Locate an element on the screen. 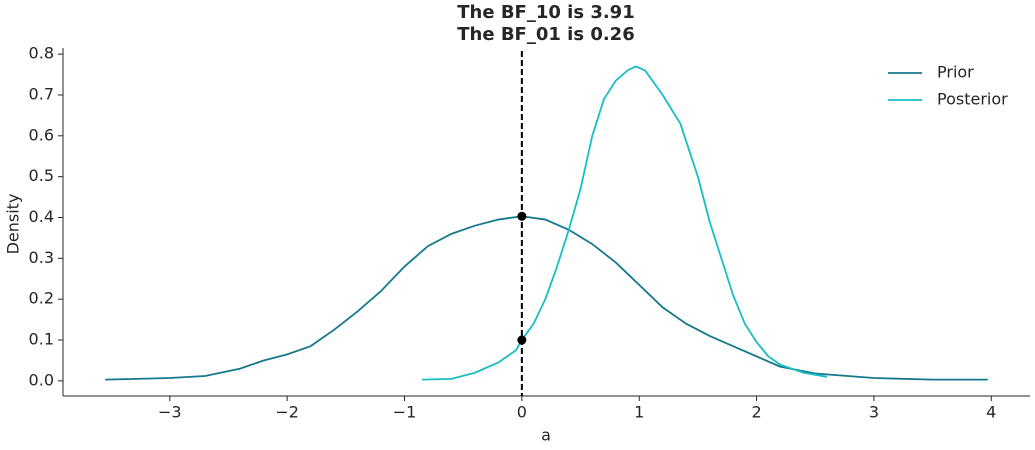 The height and width of the screenshot is (450, 1035). x-tick-label: 3 is located at coordinates (874, 412).